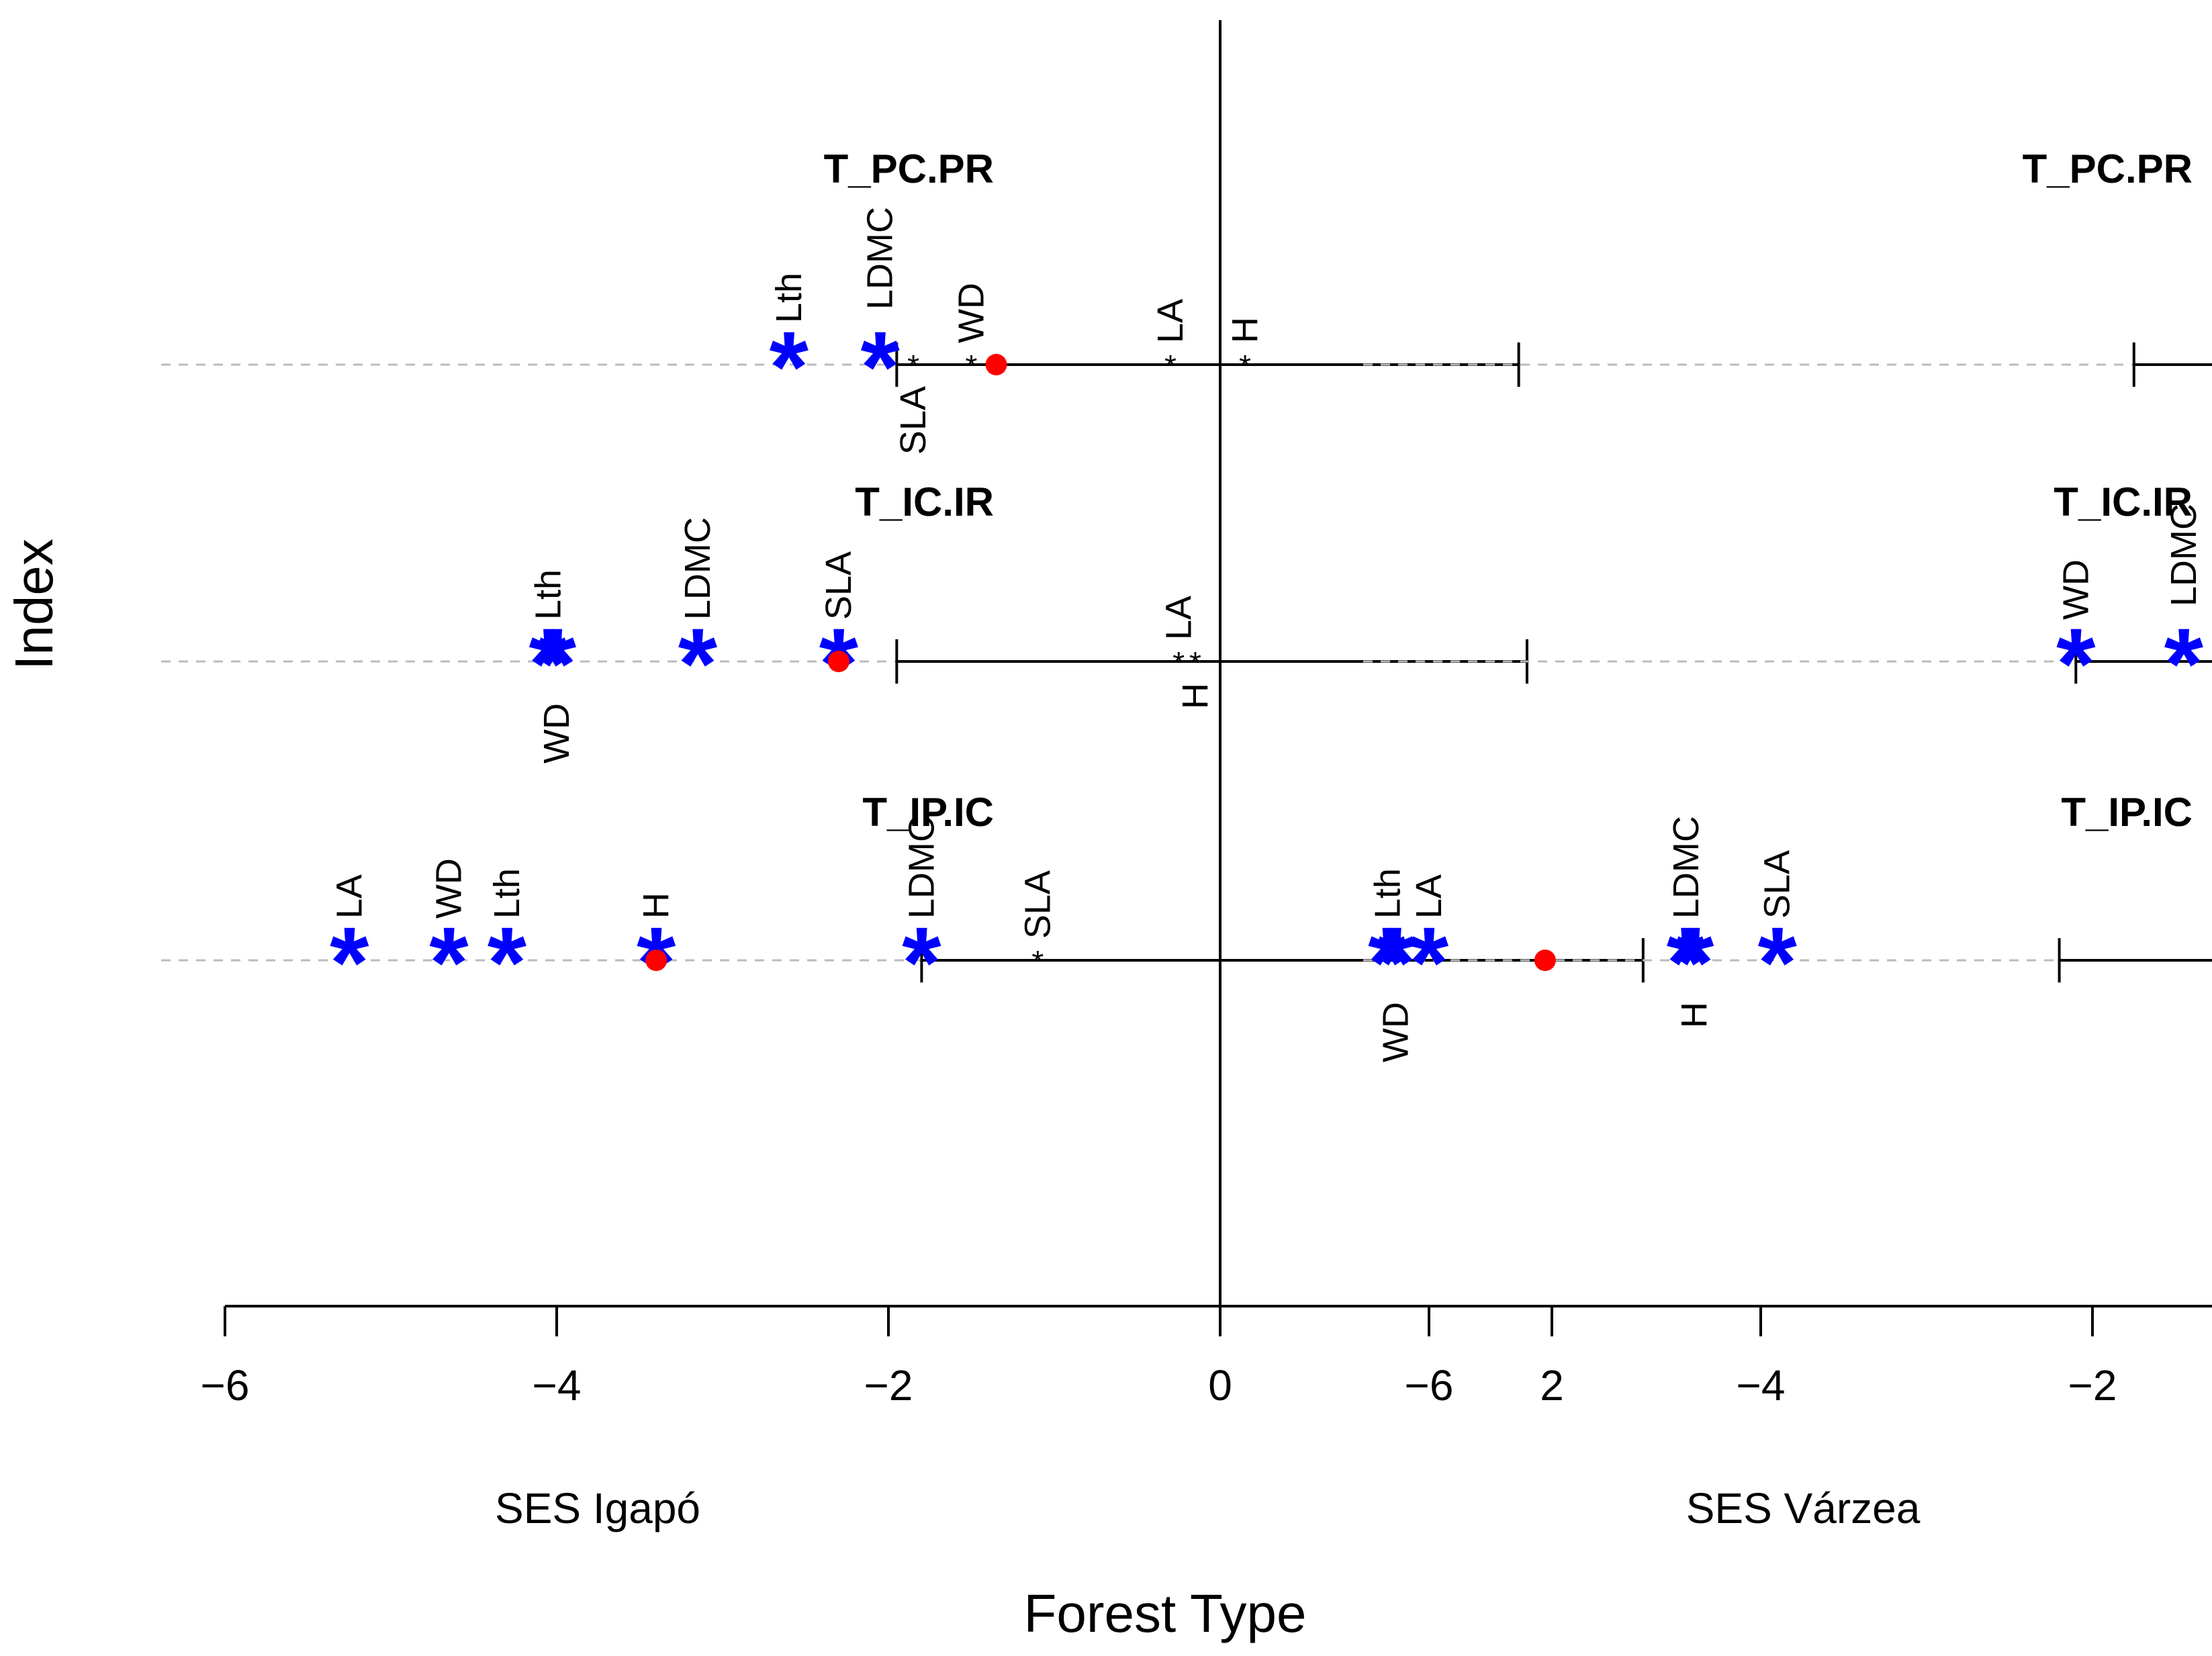 The image size is (2212, 1656). I want to click on panel-x-label: SES Várzea, so click(1804, 1508).